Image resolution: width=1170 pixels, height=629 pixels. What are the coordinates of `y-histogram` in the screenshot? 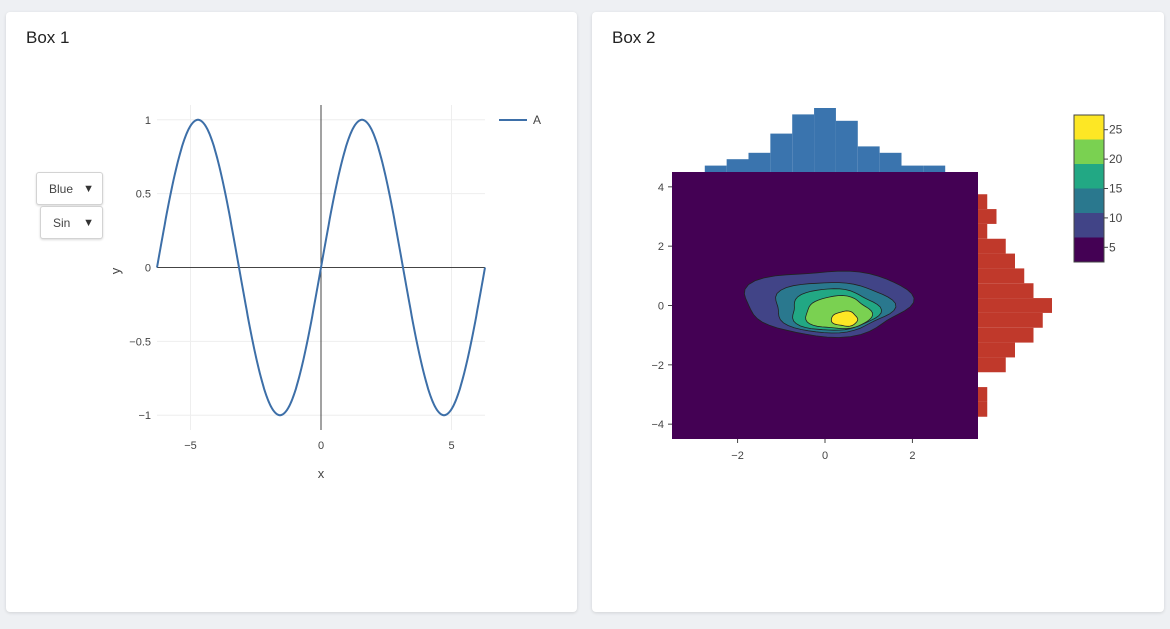 It's located at (1015, 305).